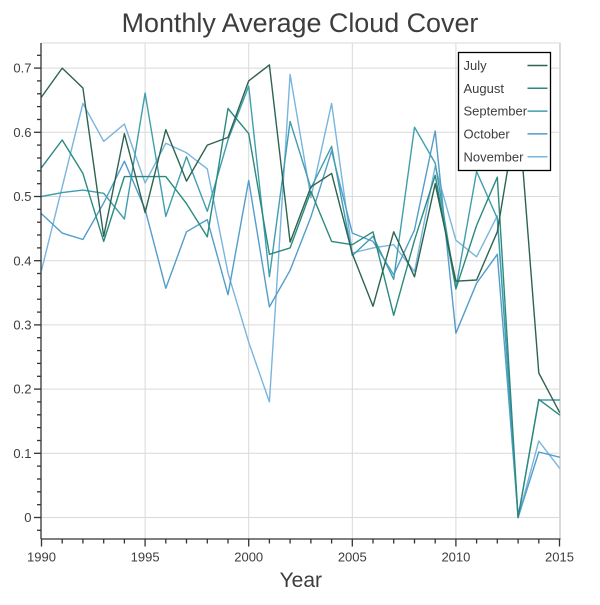 The image size is (600, 605). Describe the element at coordinates (22, 389) in the screenshot. I see `svg-text: 0.2` at that location.